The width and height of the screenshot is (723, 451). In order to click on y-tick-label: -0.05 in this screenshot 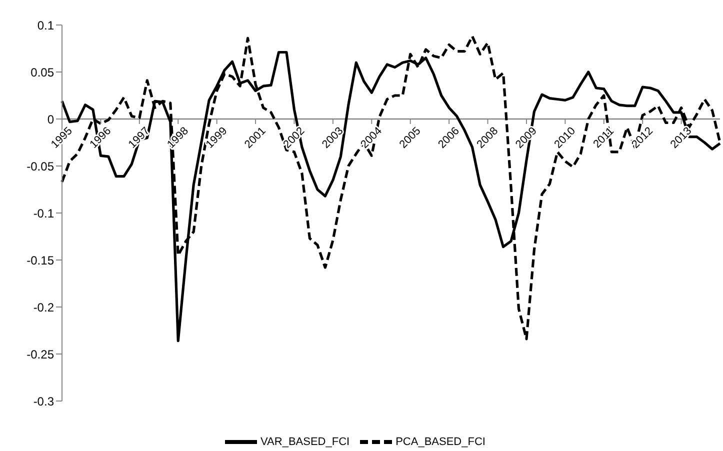, I will do `click(40, 166)`.